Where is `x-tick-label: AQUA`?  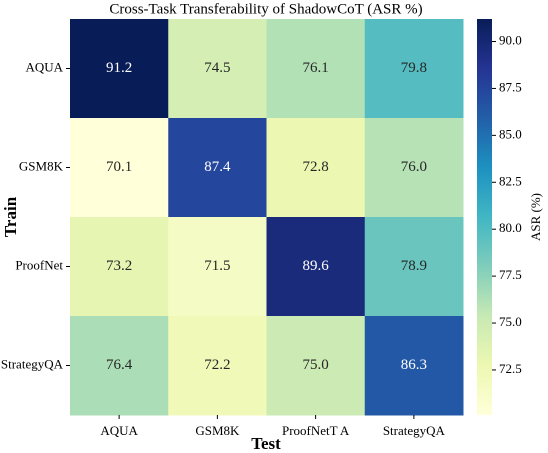
x-tick-label: AQUA is located at coordinates (119, 430).